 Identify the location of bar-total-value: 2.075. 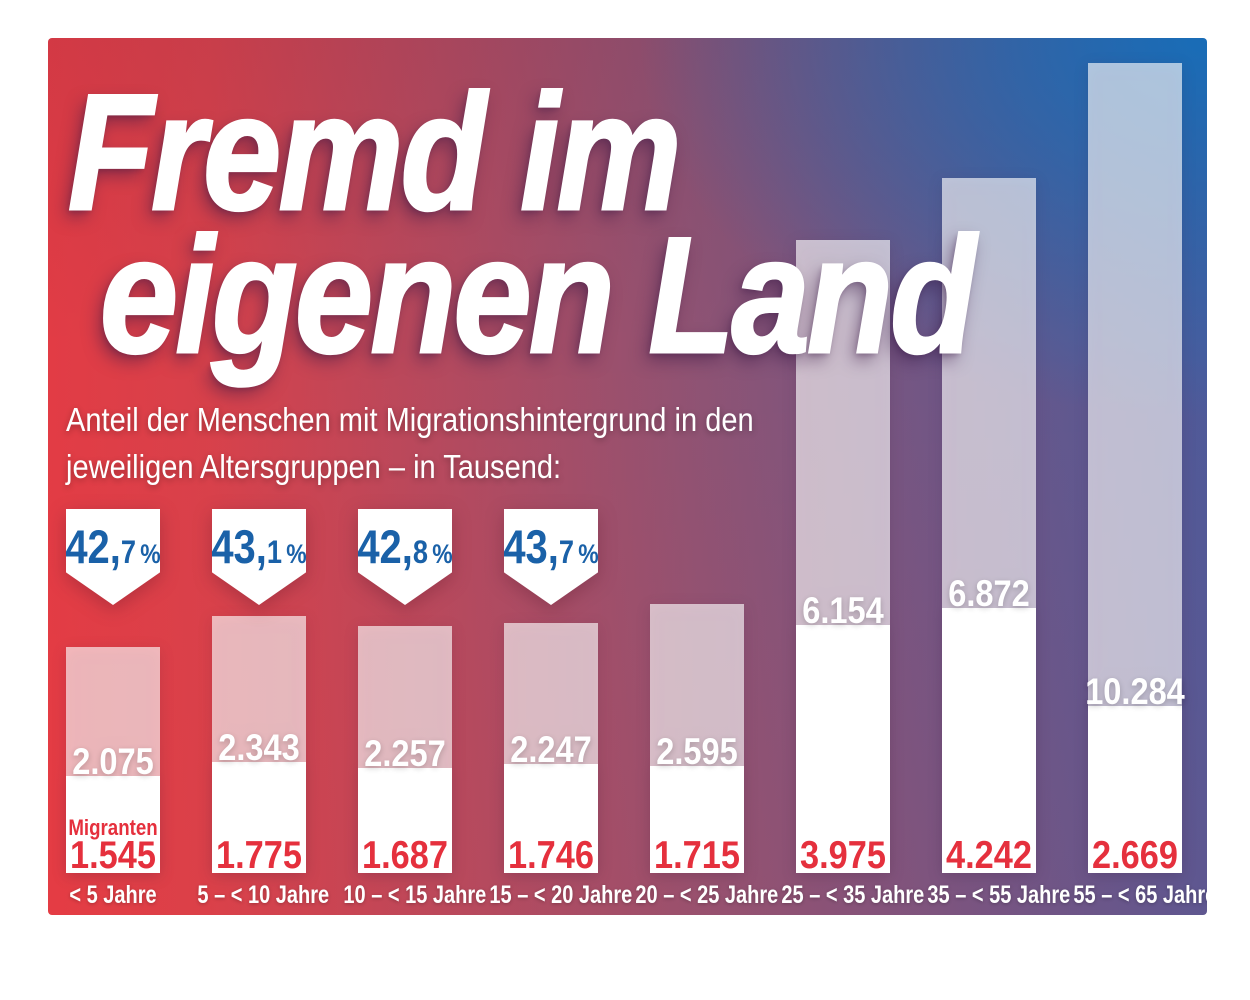
(113, 761).